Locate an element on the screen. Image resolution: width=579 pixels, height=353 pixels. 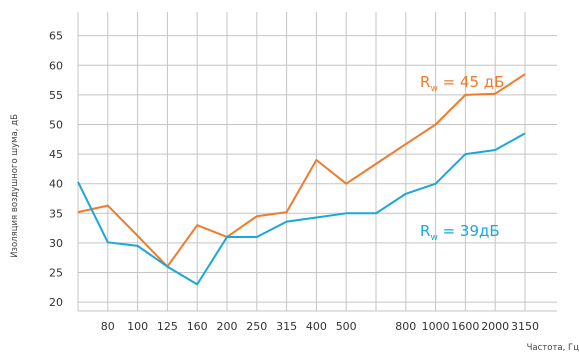
y-tick-label-30: 30 is located at coordinates (56, 243).